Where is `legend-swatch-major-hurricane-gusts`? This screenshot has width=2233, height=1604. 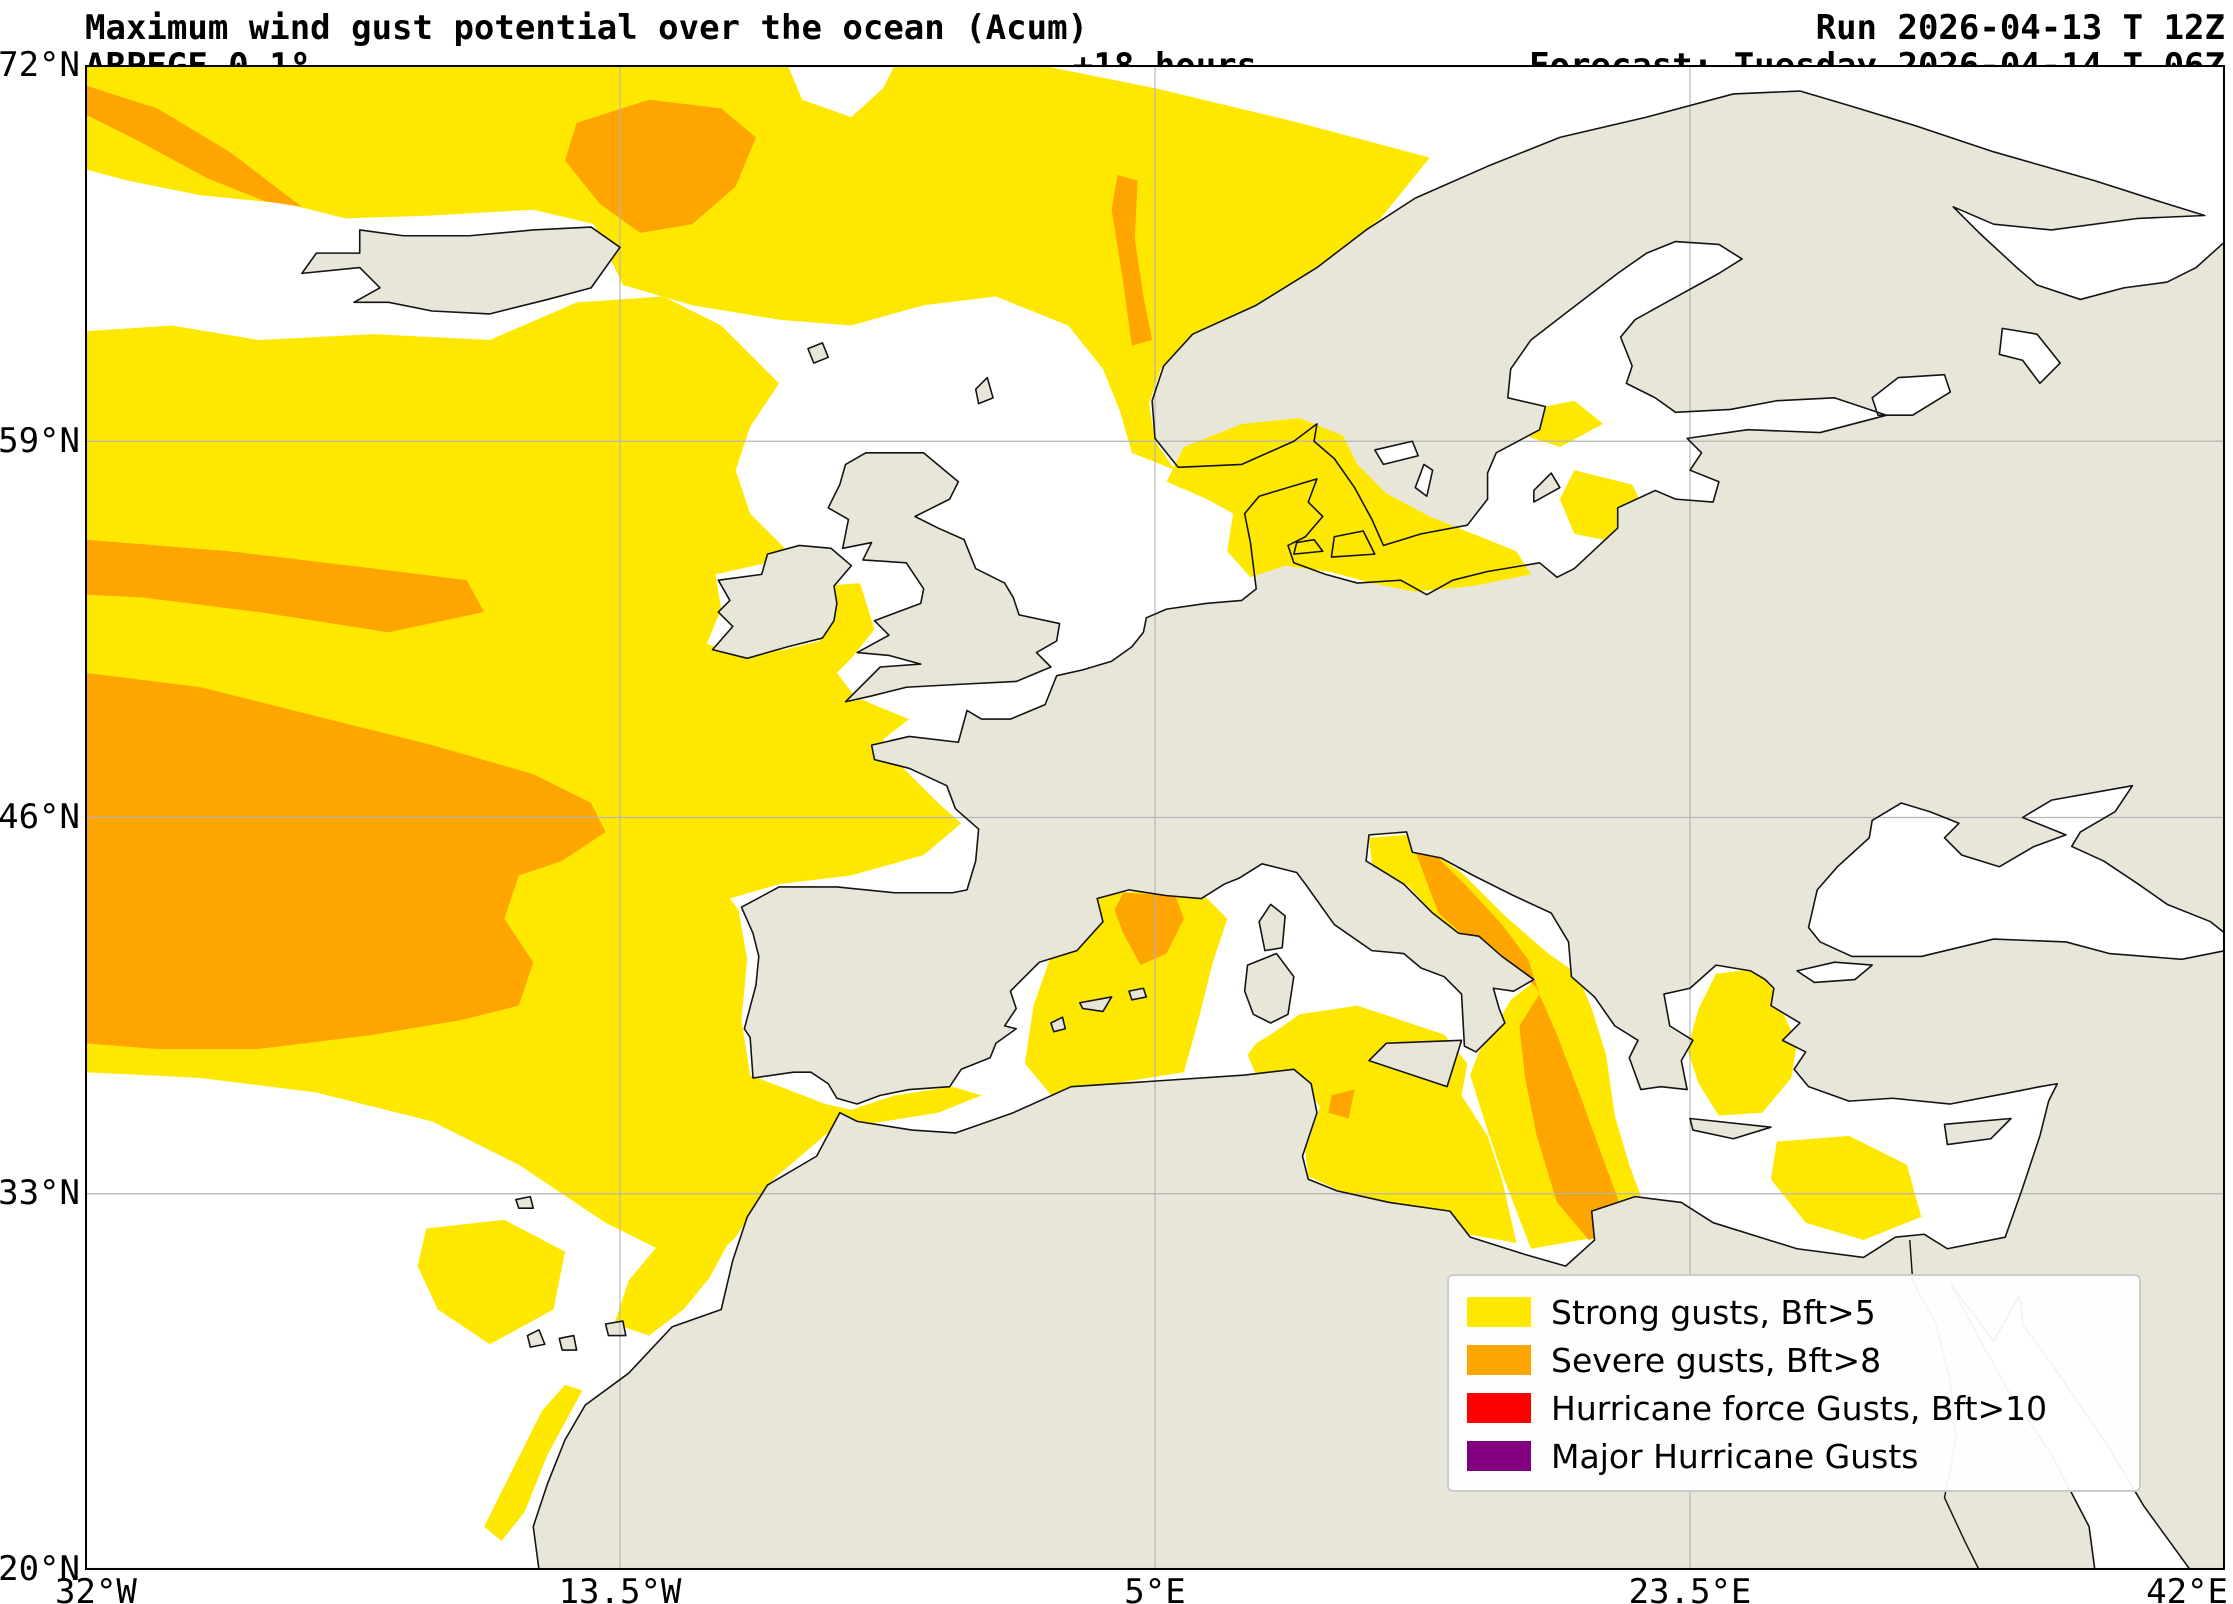 legend-swatch-major-hurricane-gusts is located at coordinates (1499, 1456).